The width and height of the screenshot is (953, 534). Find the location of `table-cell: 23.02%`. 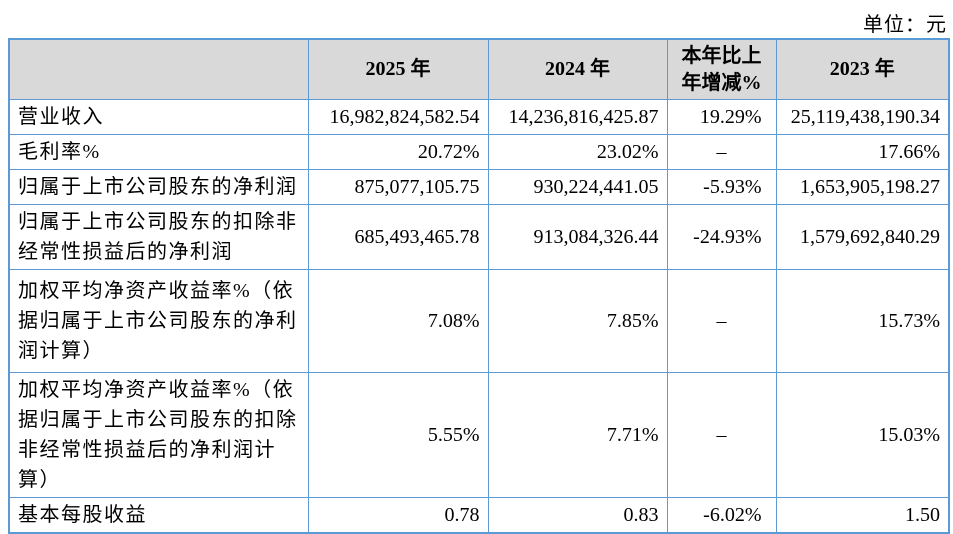

table-cell: 23.02% is located at coordinates (577, 152).